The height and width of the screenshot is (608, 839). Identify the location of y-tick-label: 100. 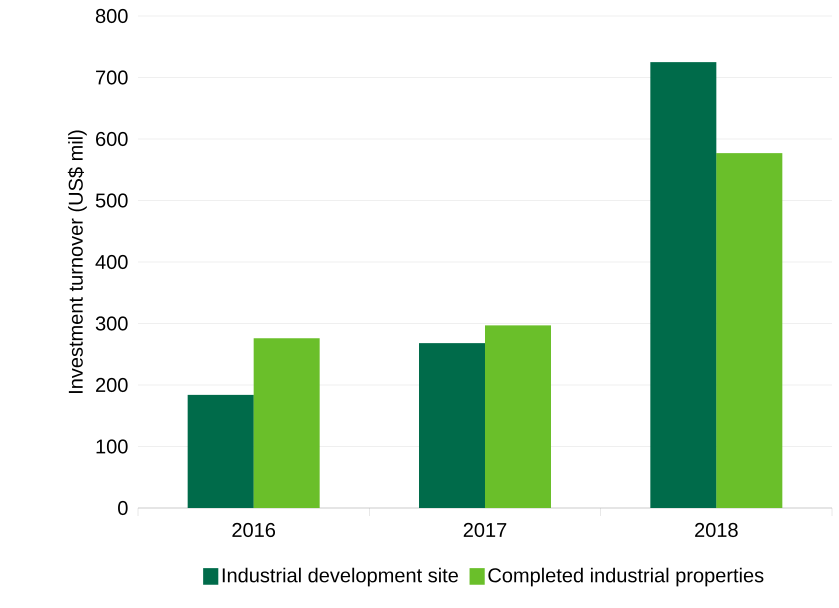
(112, 446).